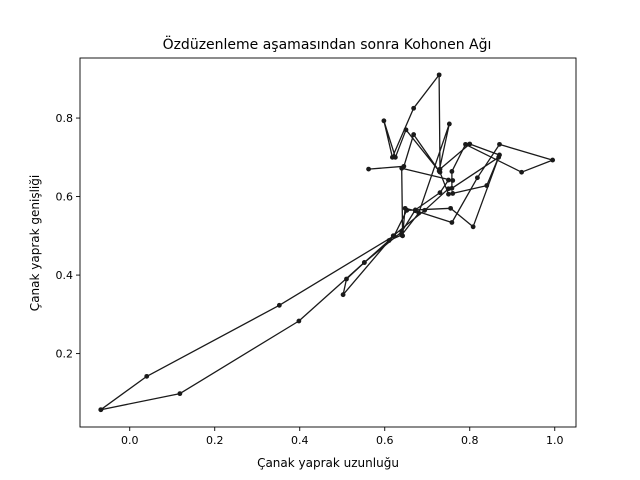  What do you see at coordinates (65, 354) in the screenshot?
I see `y-tick-label: 0.2` at bounding box center [65, 354].